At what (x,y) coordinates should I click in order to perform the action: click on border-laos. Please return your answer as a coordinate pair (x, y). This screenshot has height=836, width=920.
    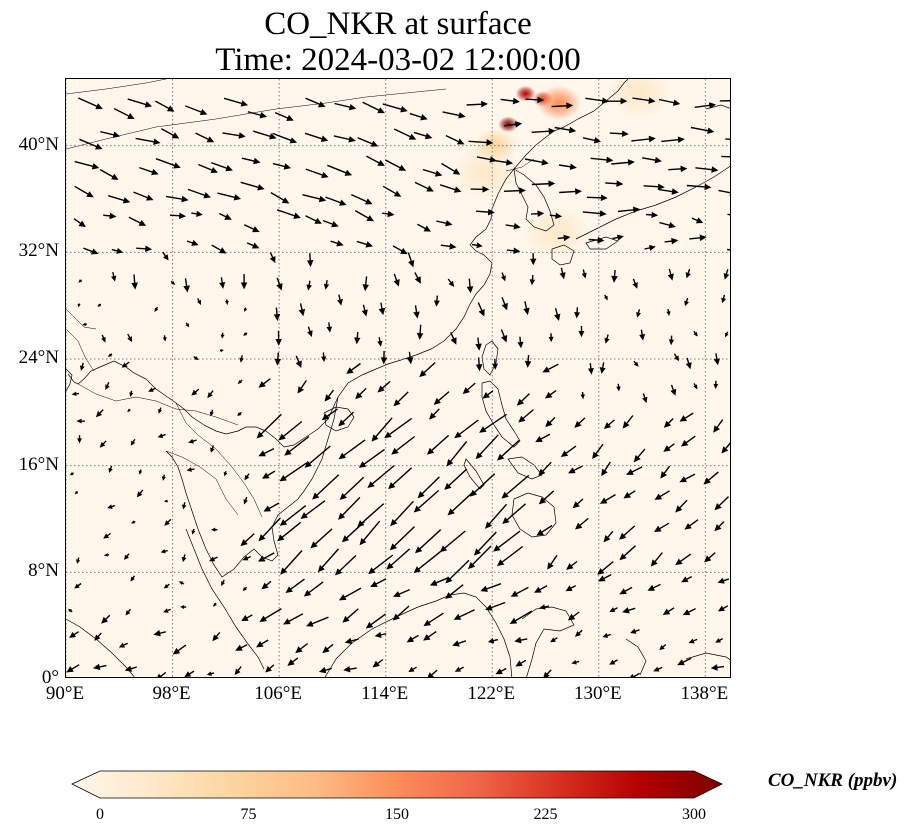
    Looking at the image, I should click on (219, 460).